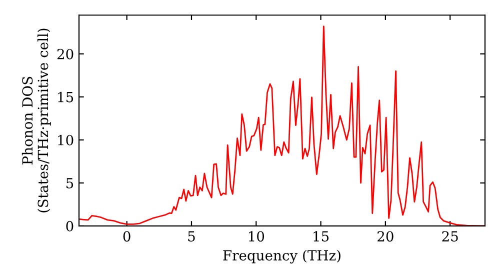  What do you see at coordinates (450, 236) in the screenshot?
I see `x-tick-label: 25` at bounding box center [450, 236].